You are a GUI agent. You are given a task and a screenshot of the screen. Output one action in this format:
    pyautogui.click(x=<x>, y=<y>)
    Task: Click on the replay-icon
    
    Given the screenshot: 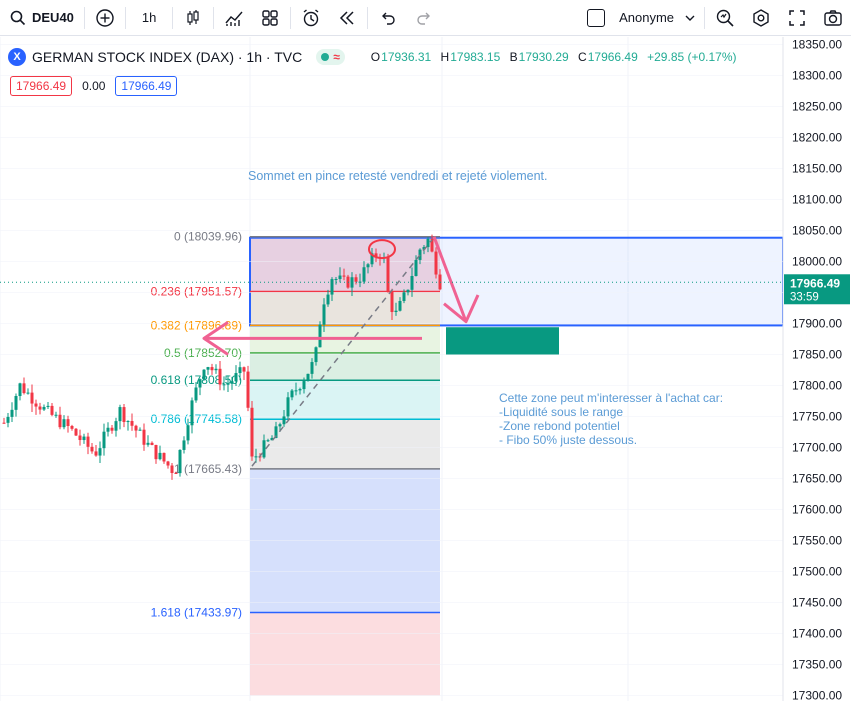 What is the action you would take?
    pyautogui.click(x=347, y=17)
    